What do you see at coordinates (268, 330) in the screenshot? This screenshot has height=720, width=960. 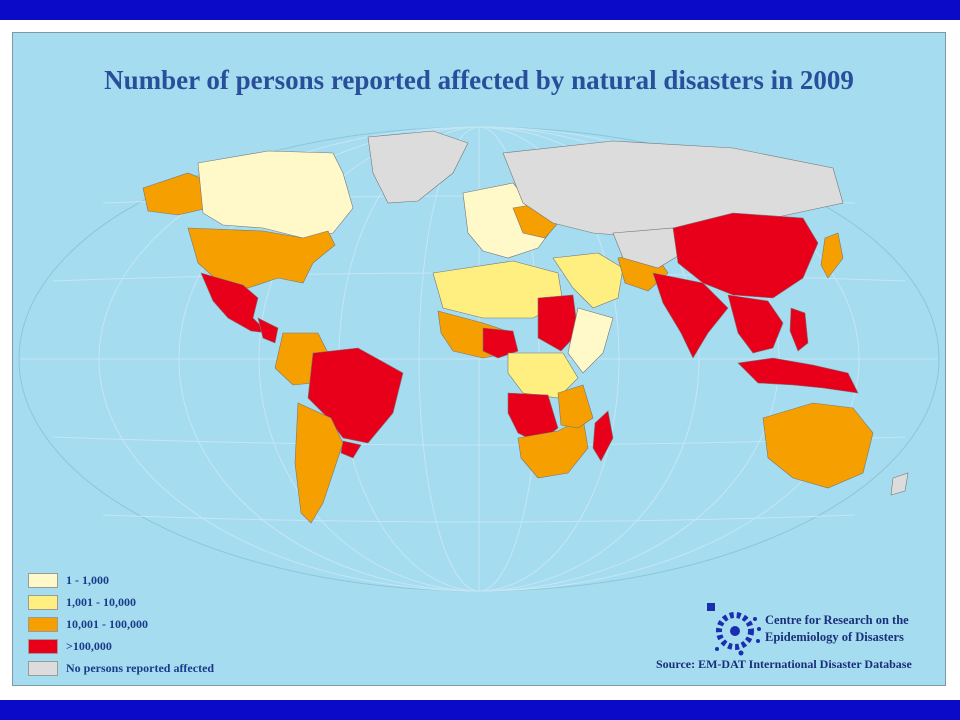 I see `central-america-region` at bounding box center [268, 330].